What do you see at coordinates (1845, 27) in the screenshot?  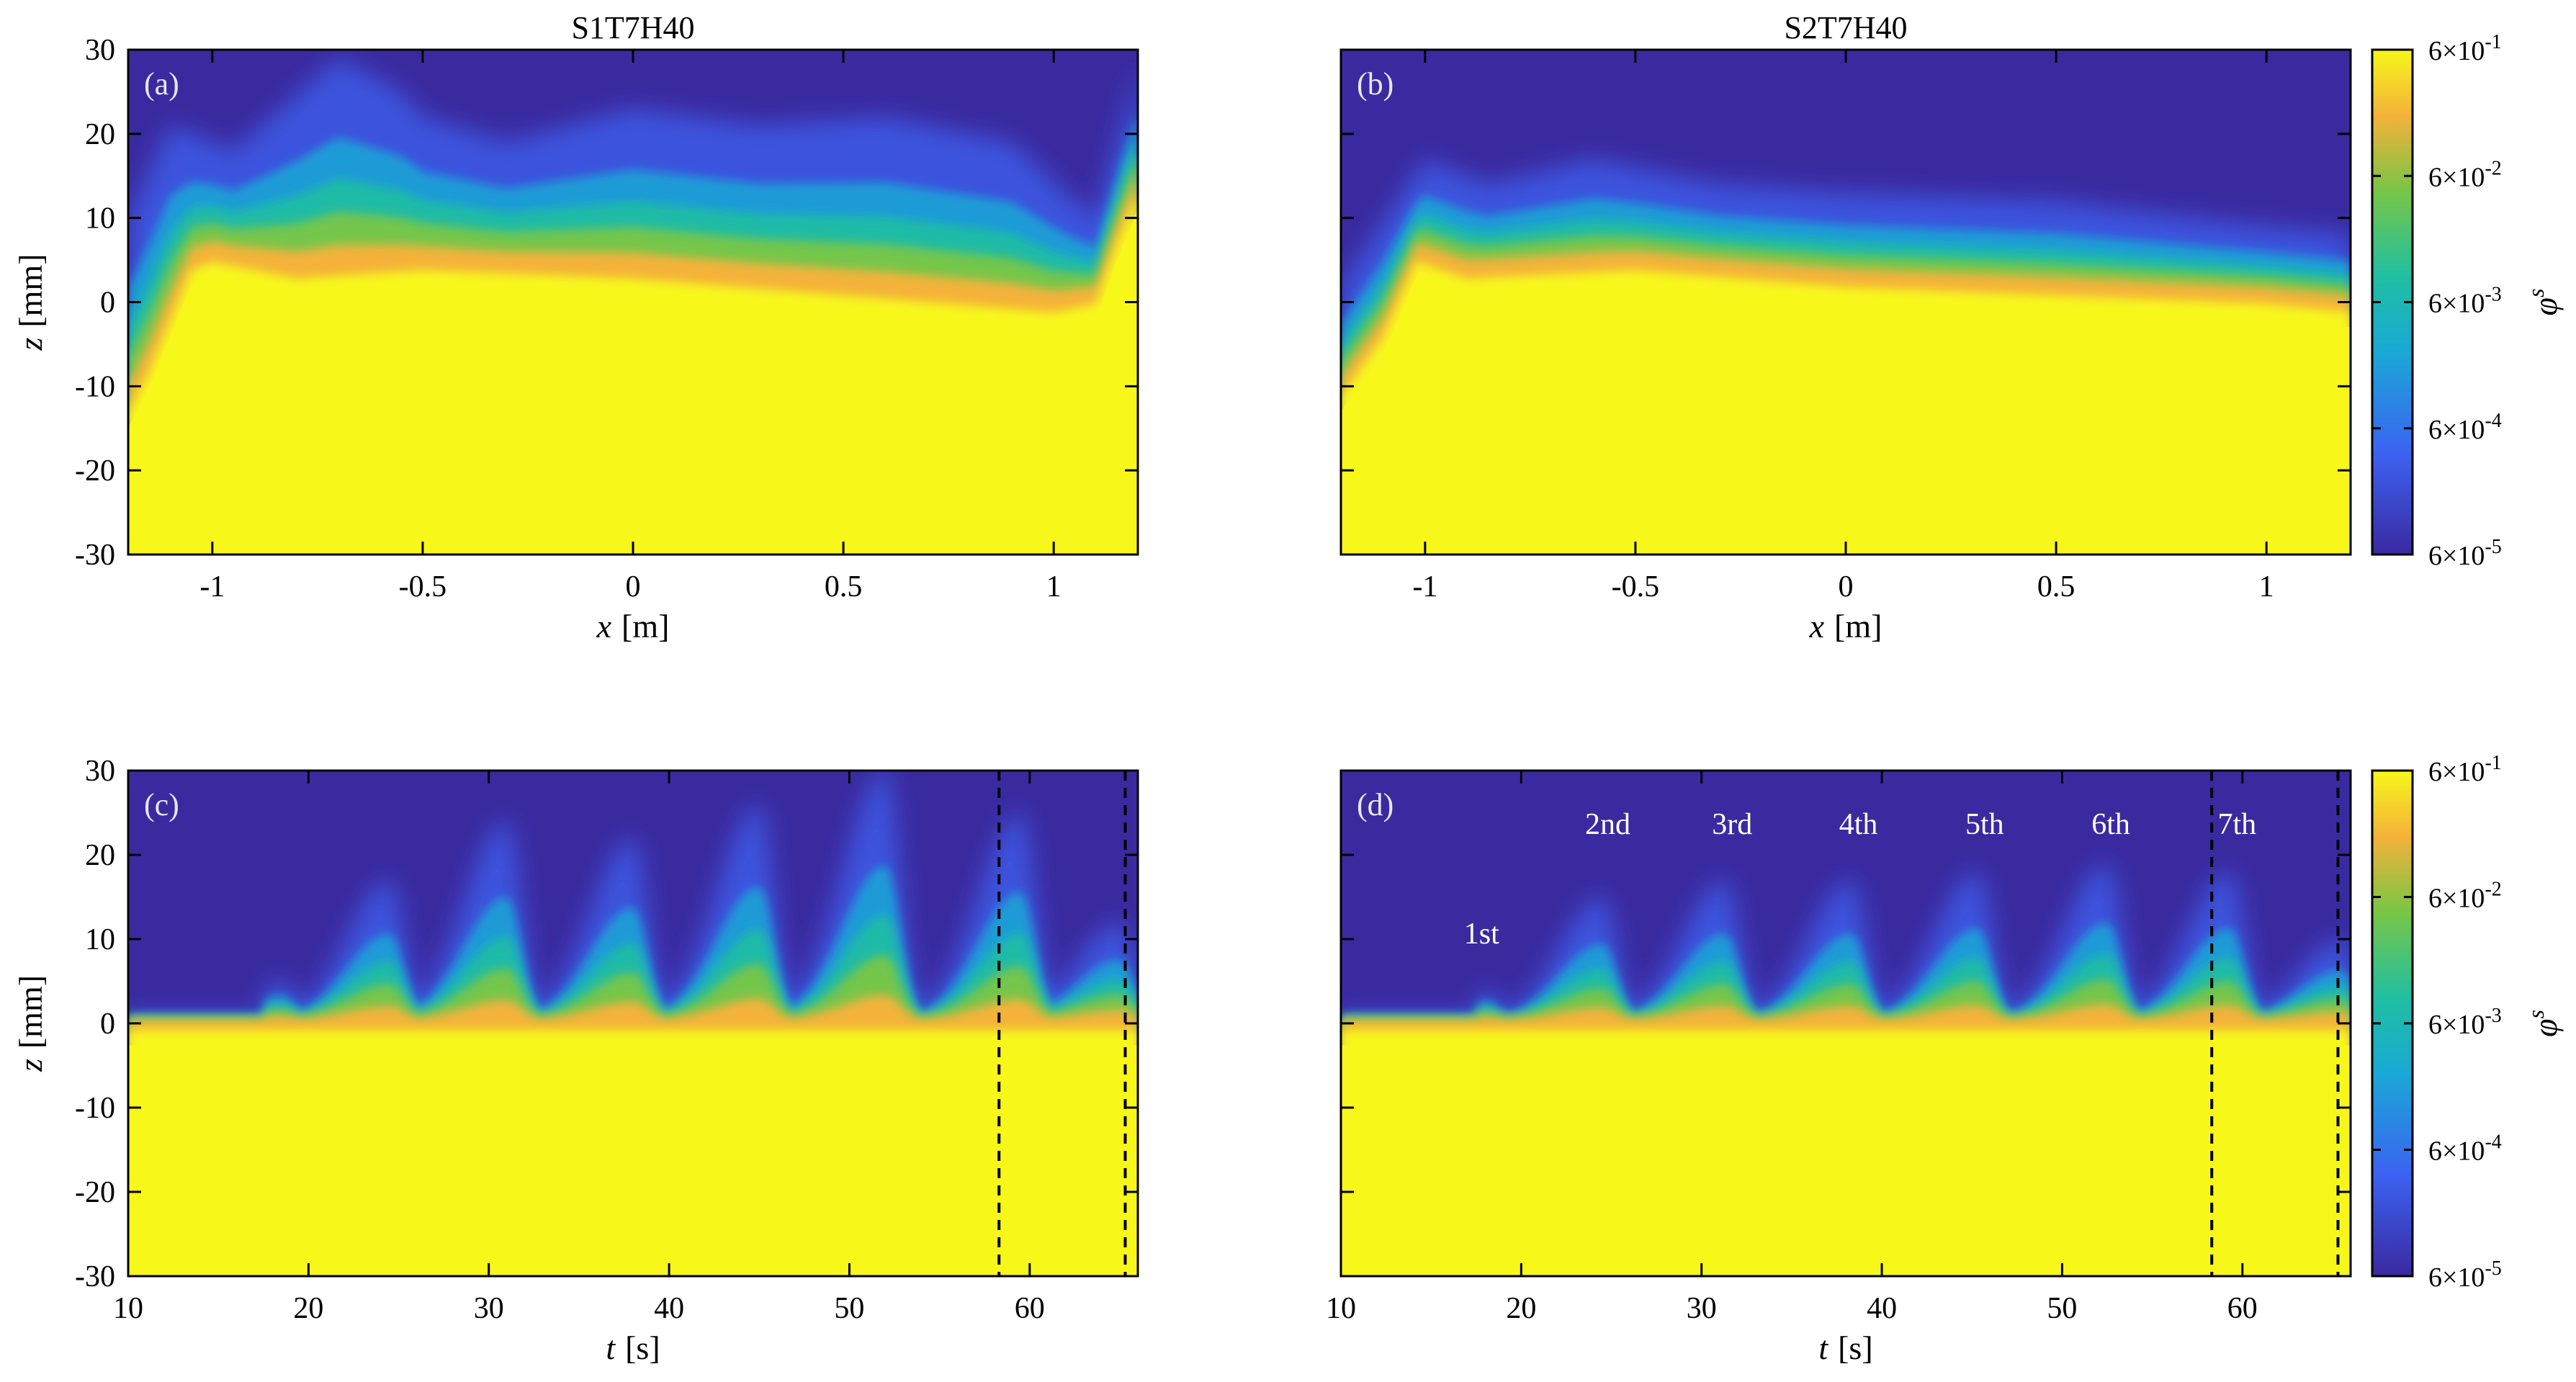 I see `panel-title: S2T7H40` at bounding box center [1845, 27].